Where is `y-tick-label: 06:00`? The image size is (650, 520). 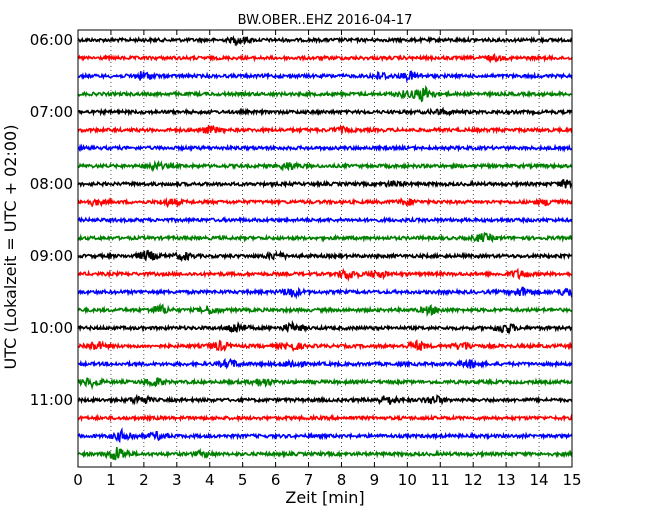
y-tick-label: 06:00 is located at coordinates (51, 40).